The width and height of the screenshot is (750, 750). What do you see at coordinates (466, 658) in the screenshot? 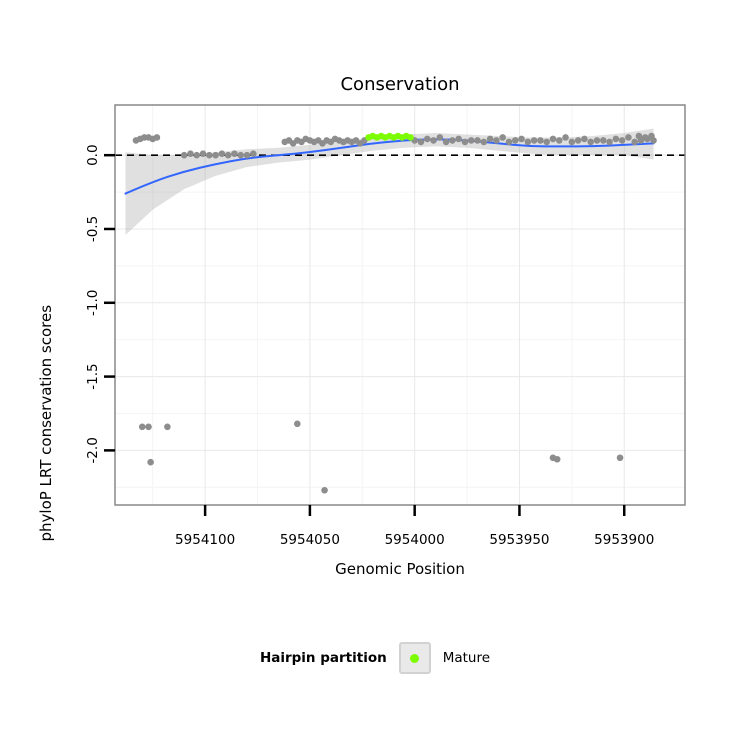
I see `legend-item-label: Mature` at bounding box center [466, 658].